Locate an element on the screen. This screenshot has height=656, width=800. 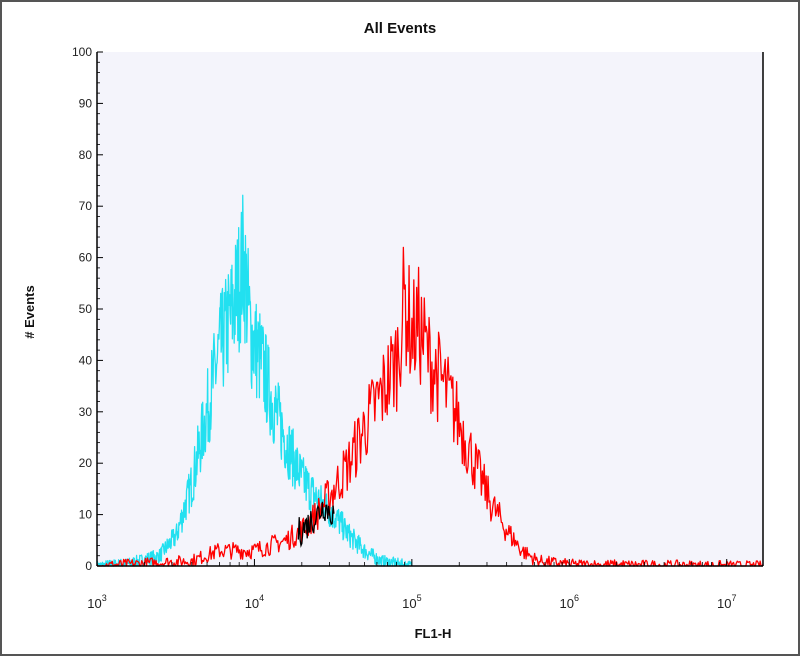
x-tick-label: 10⁵ is located at coordinates (411, 602).